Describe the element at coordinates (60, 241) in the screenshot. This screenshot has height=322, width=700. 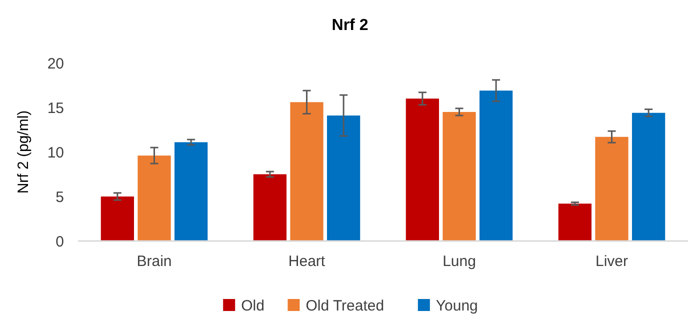
I see `y-tick-label: 0` at that location.